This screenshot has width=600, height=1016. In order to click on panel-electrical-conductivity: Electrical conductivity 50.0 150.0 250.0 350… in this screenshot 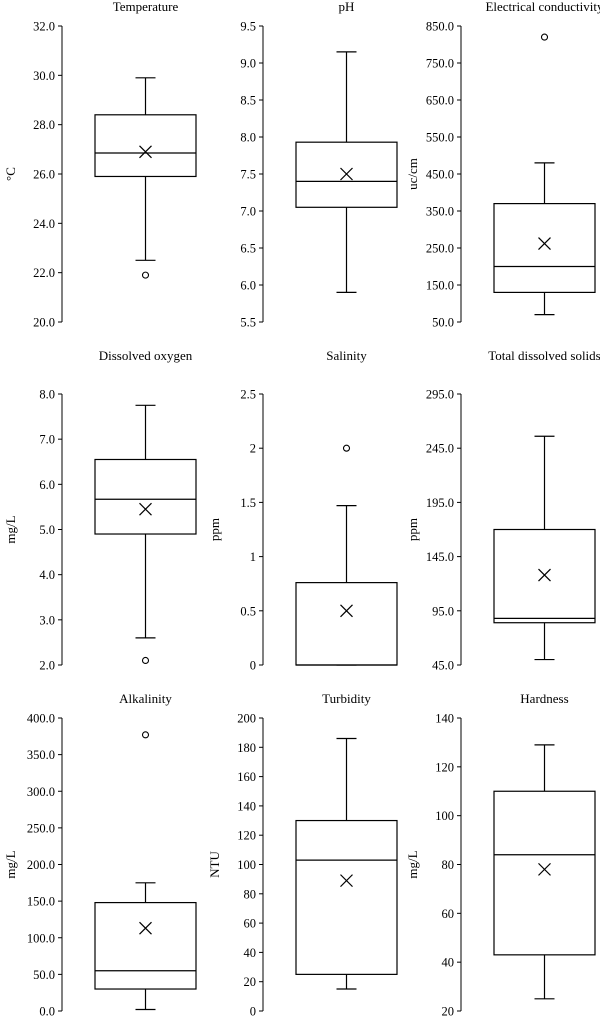, I will do `click(502, 165)`.